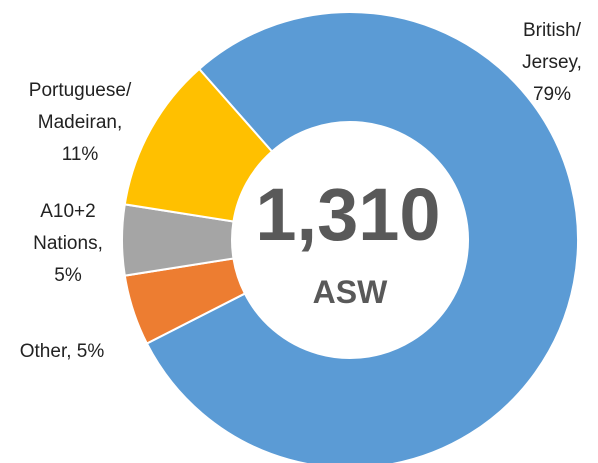 The height and width of the screenshot is (463, 598). What do you see at coordinates (198, 145) in the screenshot?
I see `slice` at bounding box center [198, 145].